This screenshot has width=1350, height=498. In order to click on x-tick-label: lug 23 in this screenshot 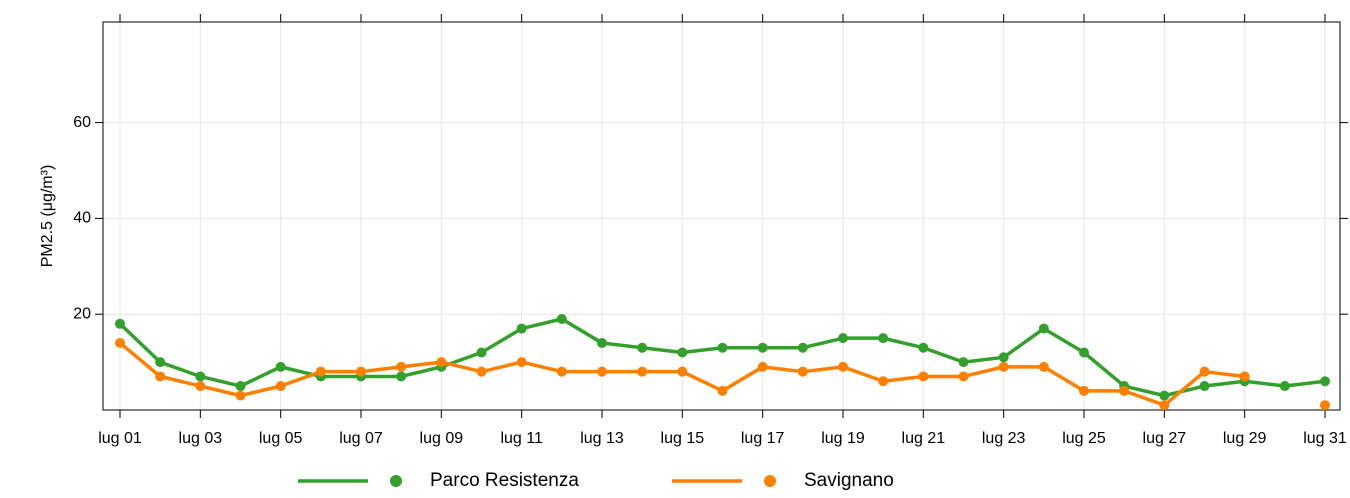, I will do `click(1004, 438)`.